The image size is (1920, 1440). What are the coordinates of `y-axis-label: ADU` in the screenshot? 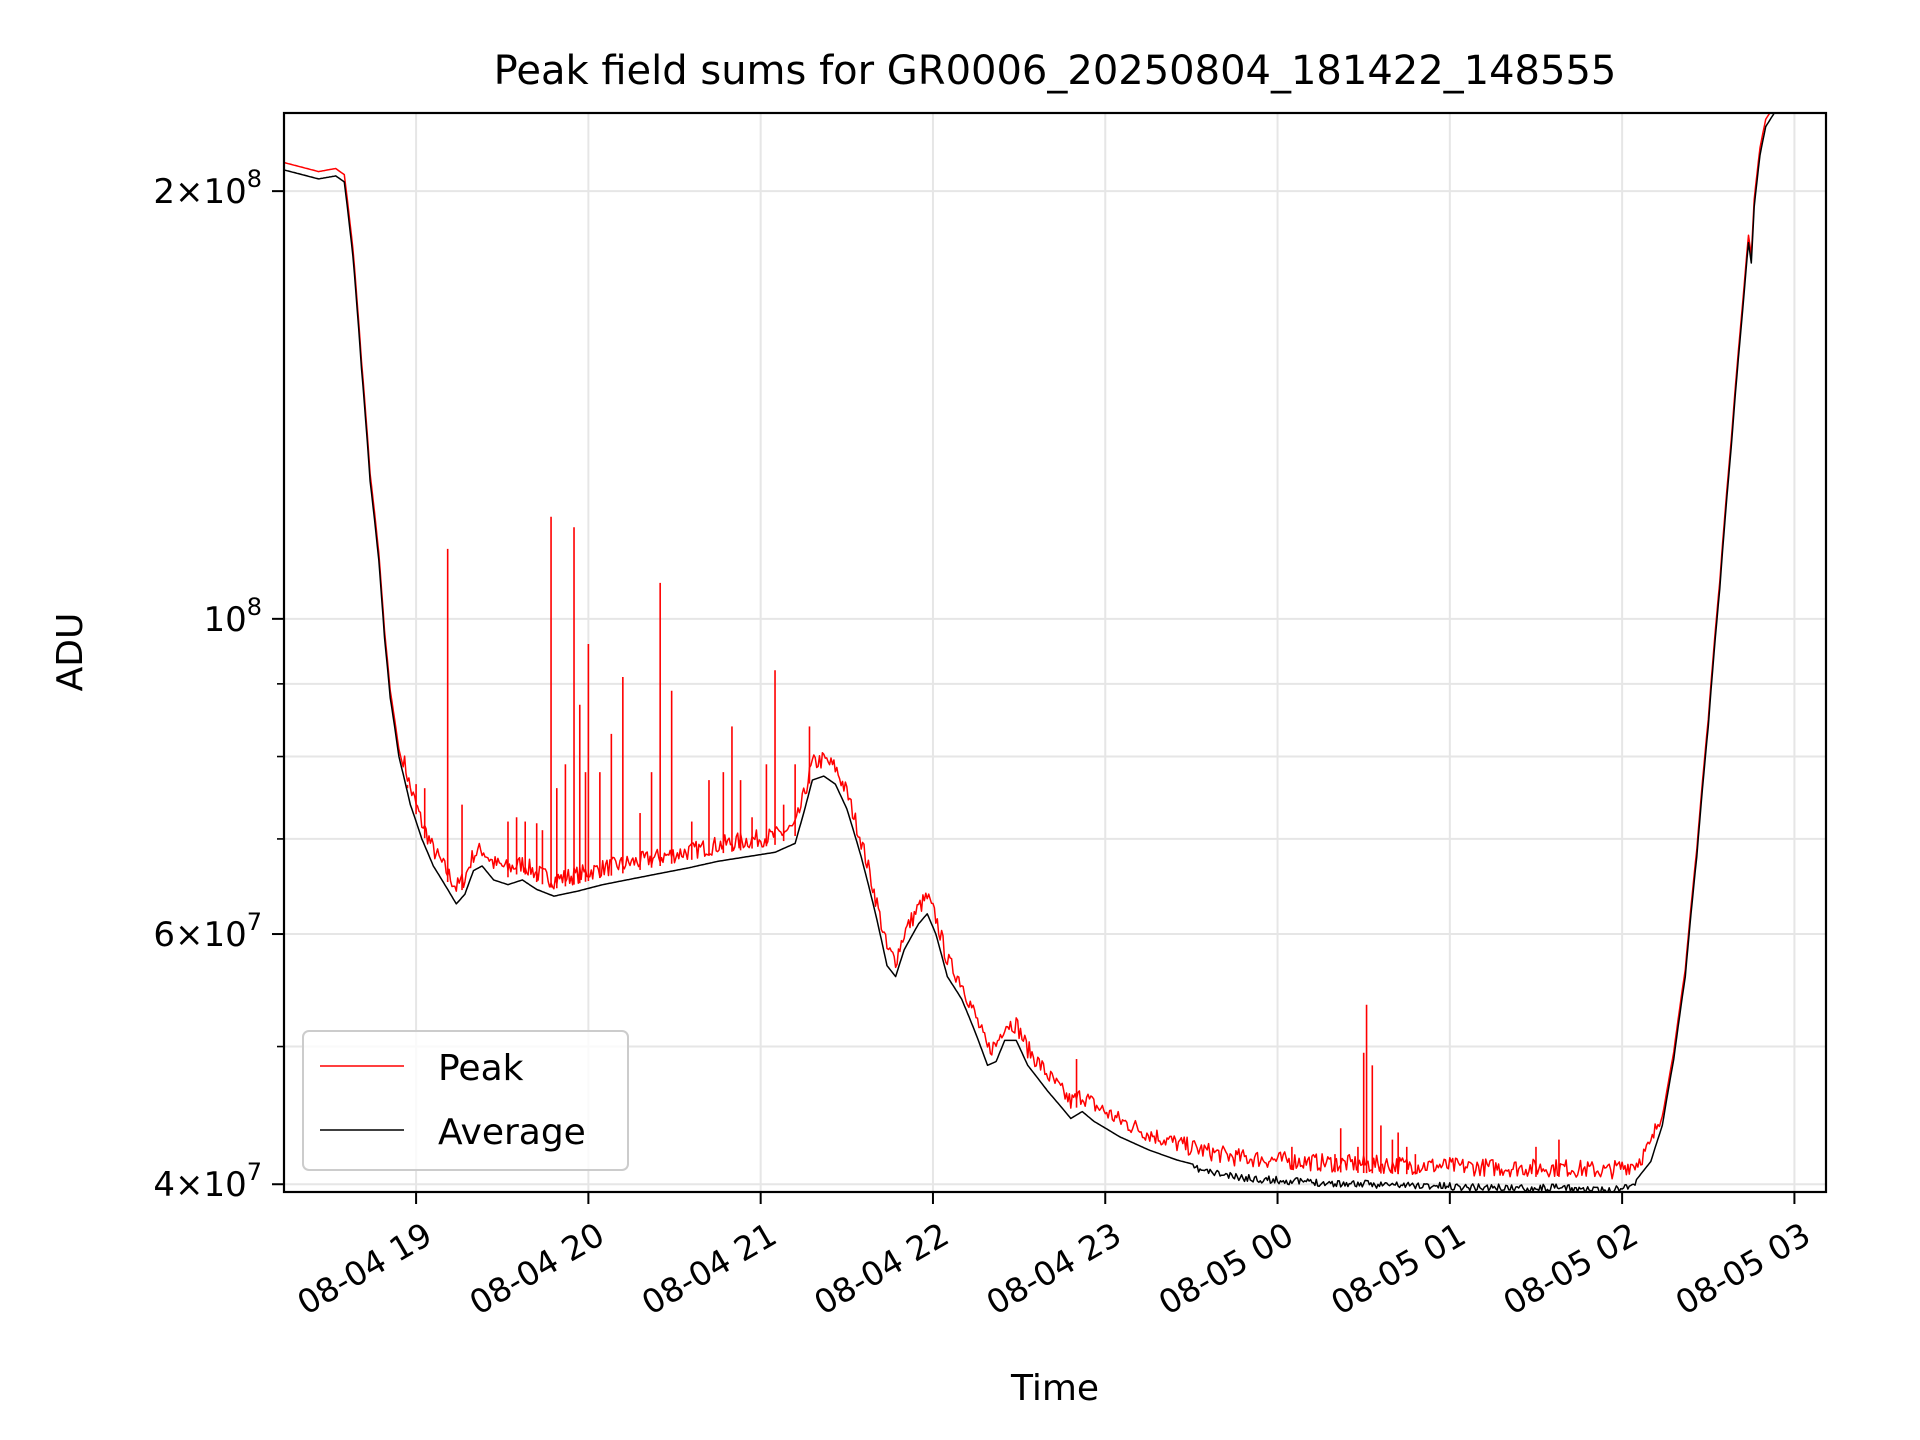 It's located at (70, 652).